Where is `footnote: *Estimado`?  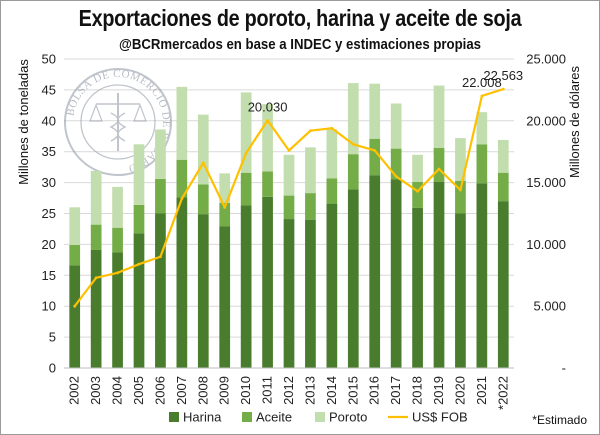 footnote: *Estimado is located at coordinates (559, 420).